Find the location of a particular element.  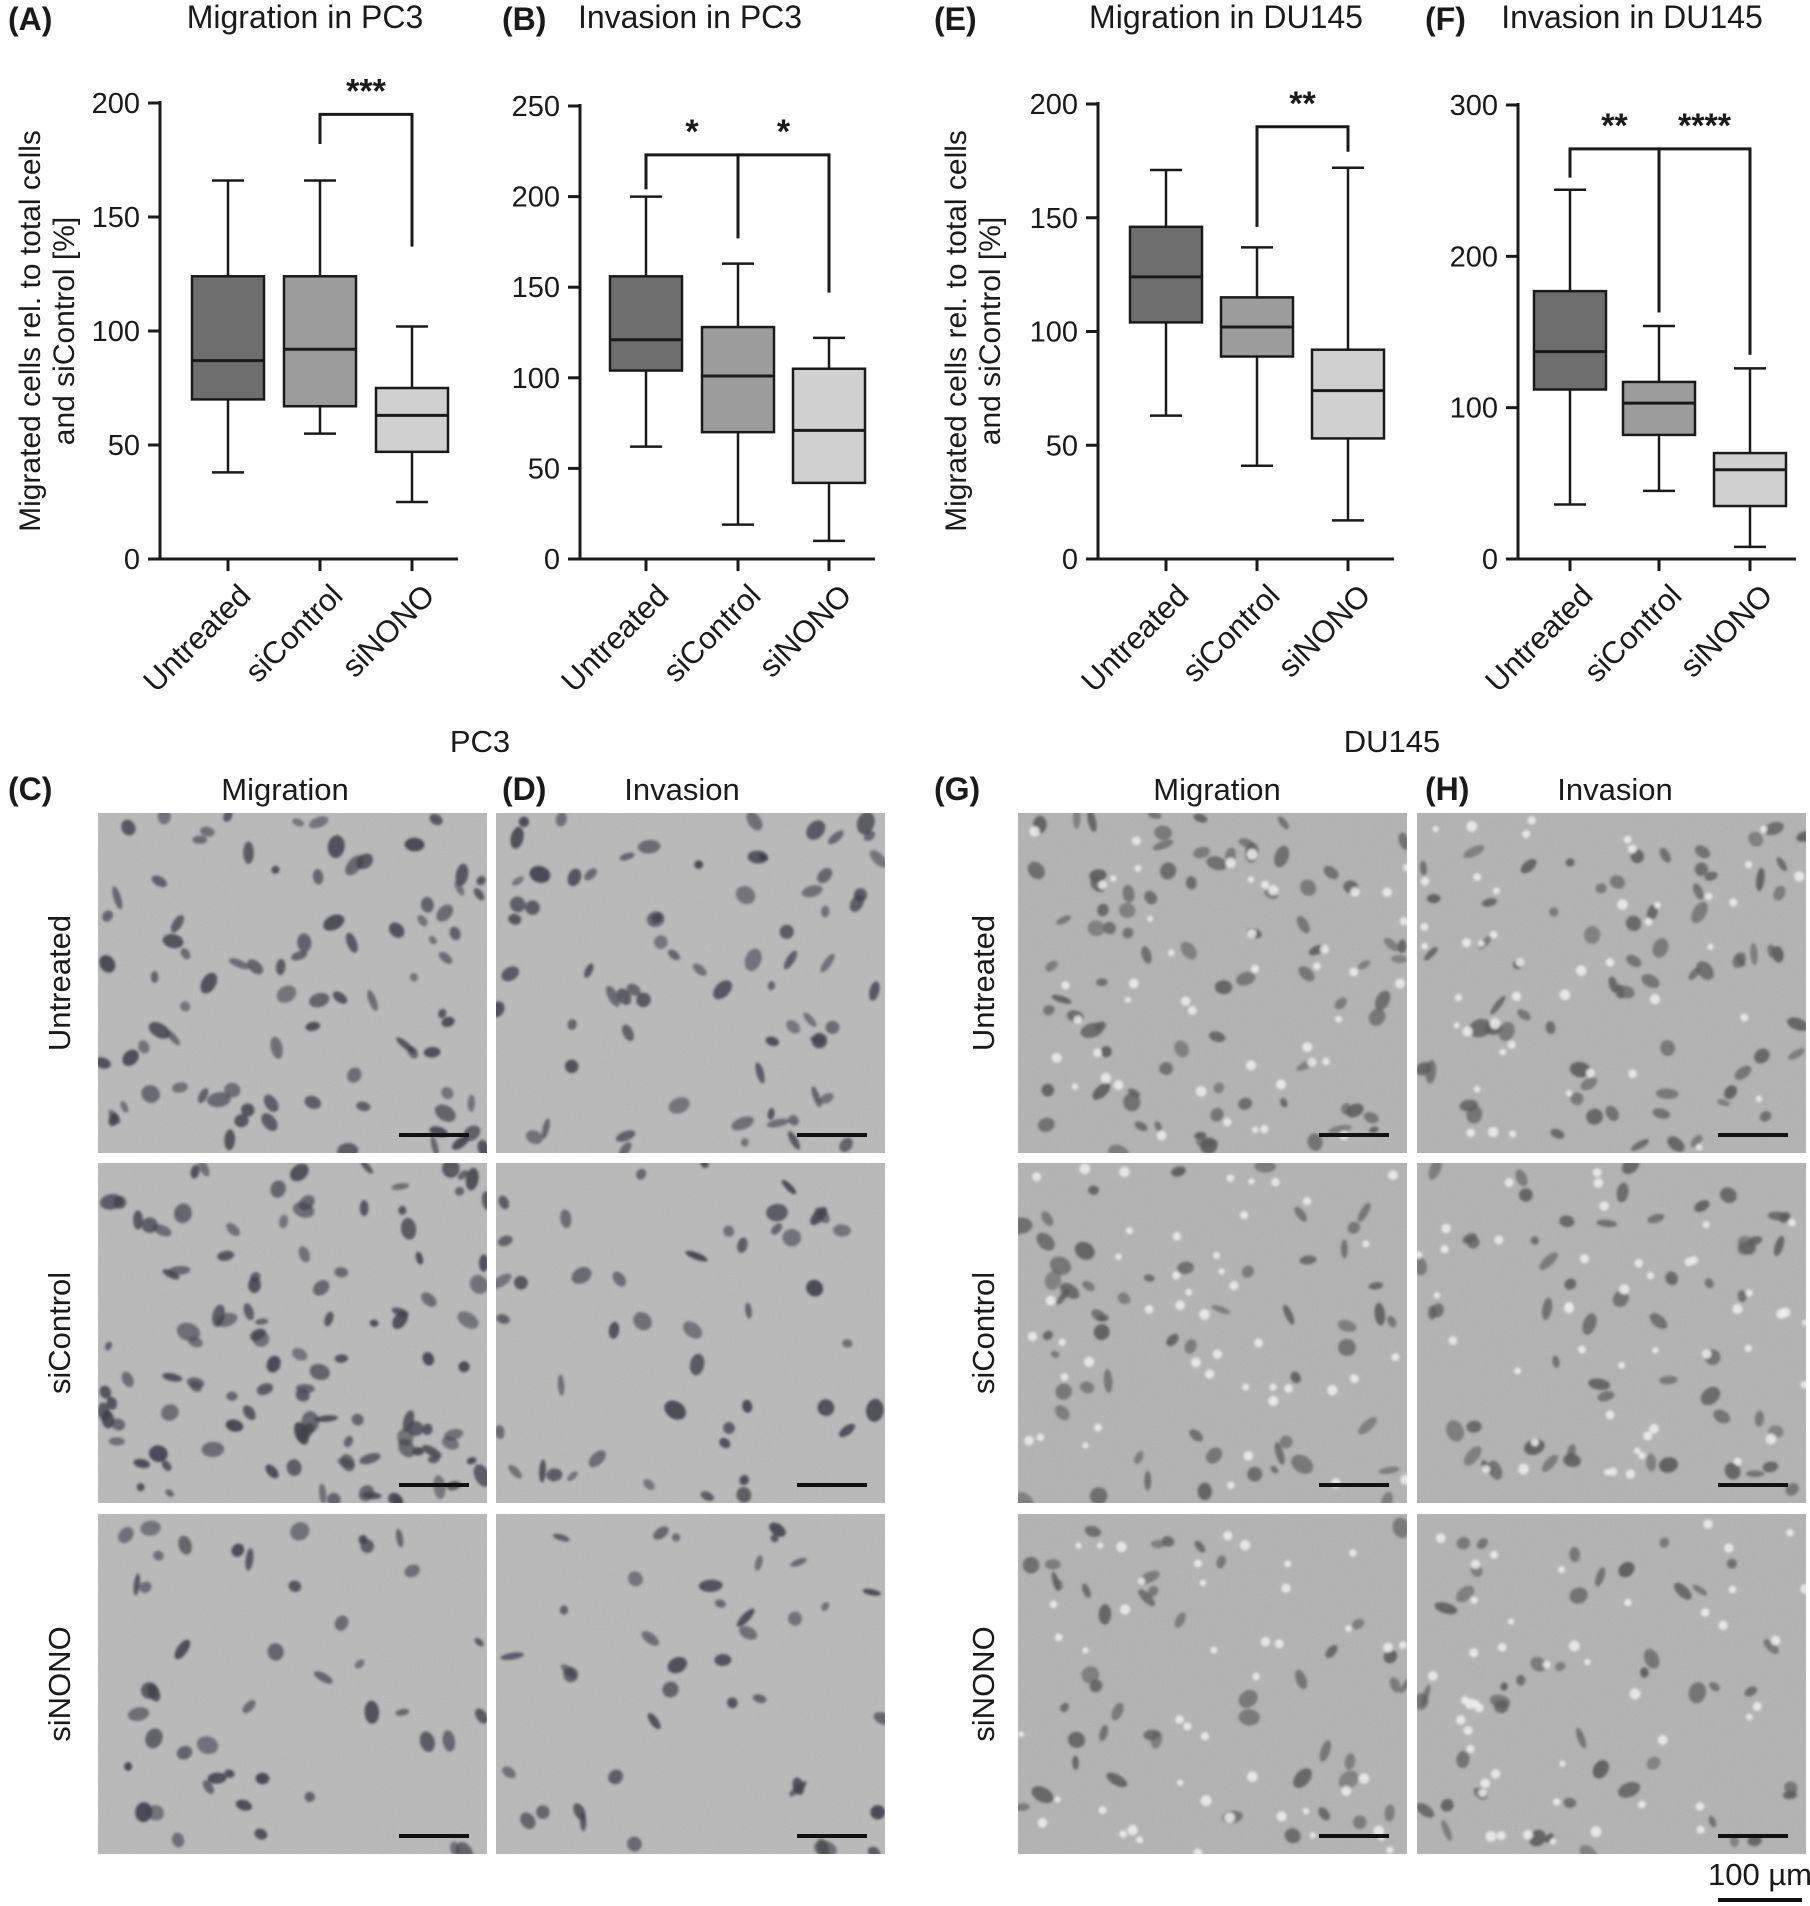

micrograph-pc3-invasion-Untreated is located at coordinates (690, 983).